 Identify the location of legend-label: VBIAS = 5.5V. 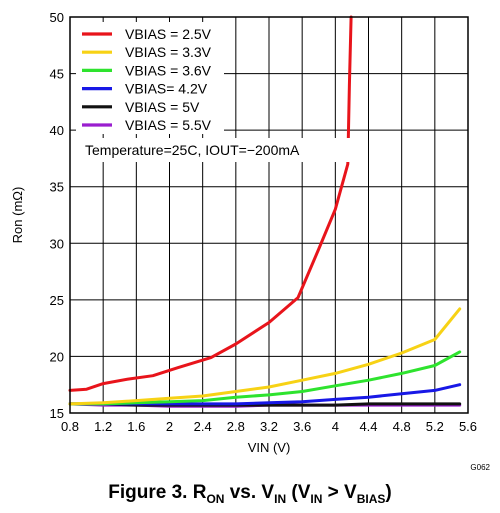
(168, 125).